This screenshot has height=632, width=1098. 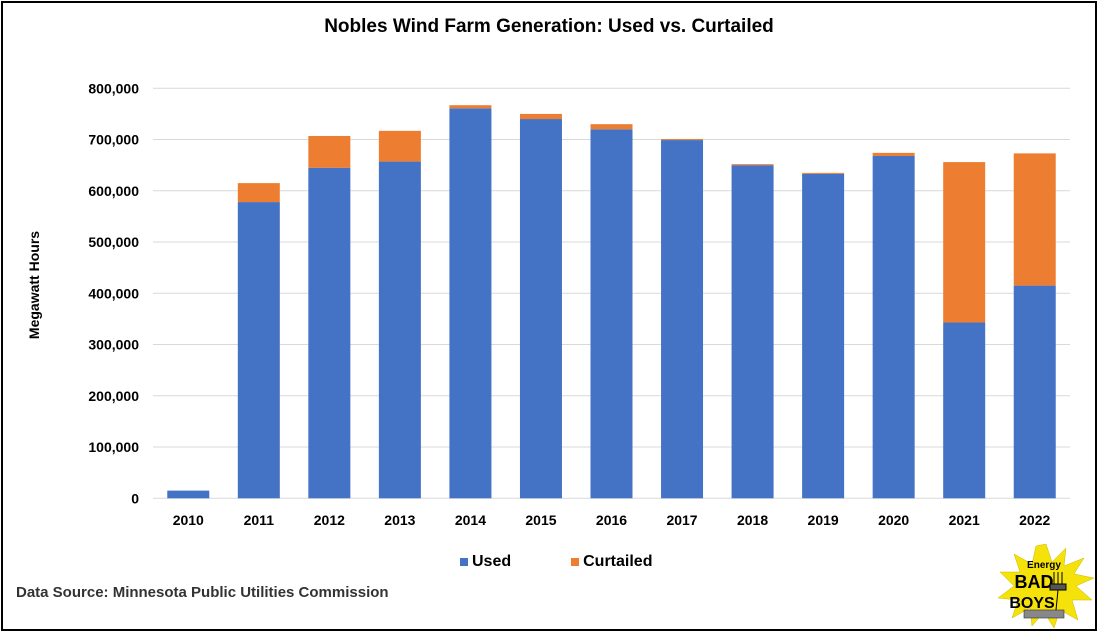 What do you see at coordinates (399, 146) in the screenshot?
I see `bar-curtailed-2013` at bounding box center [399, 146].